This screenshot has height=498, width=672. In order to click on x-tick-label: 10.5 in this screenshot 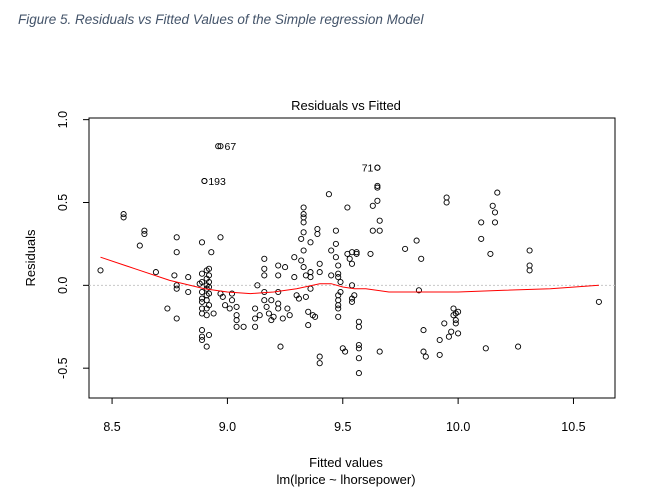, I will do `click(573, 427)`.